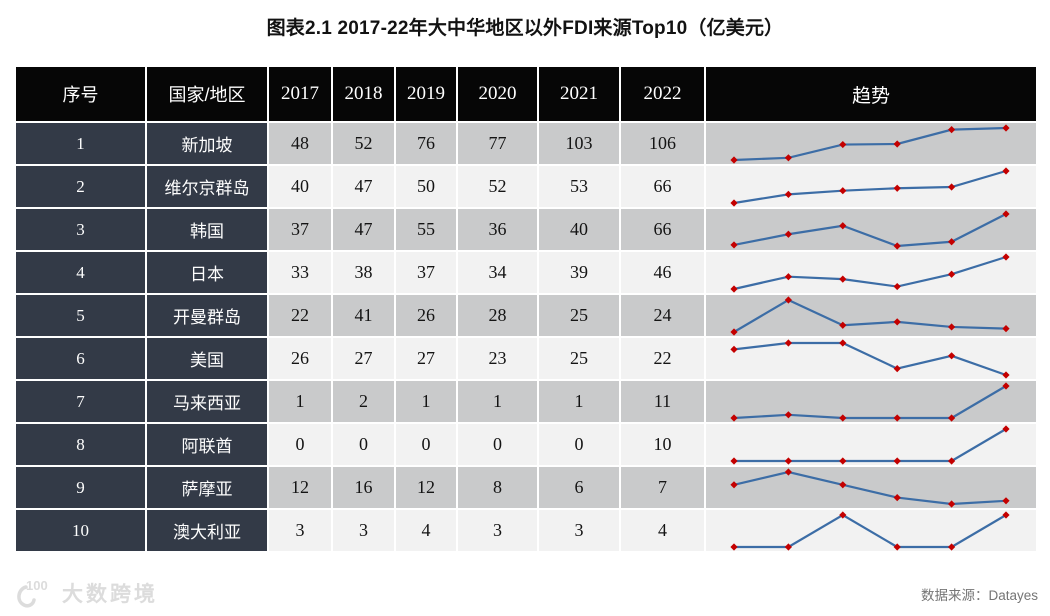 Image resolution: width=1050 pixels, height=616 pixels. Describe the element at coordinates (662, 487) in the screenshot. I see `value-cell-2022: 7` at that location.